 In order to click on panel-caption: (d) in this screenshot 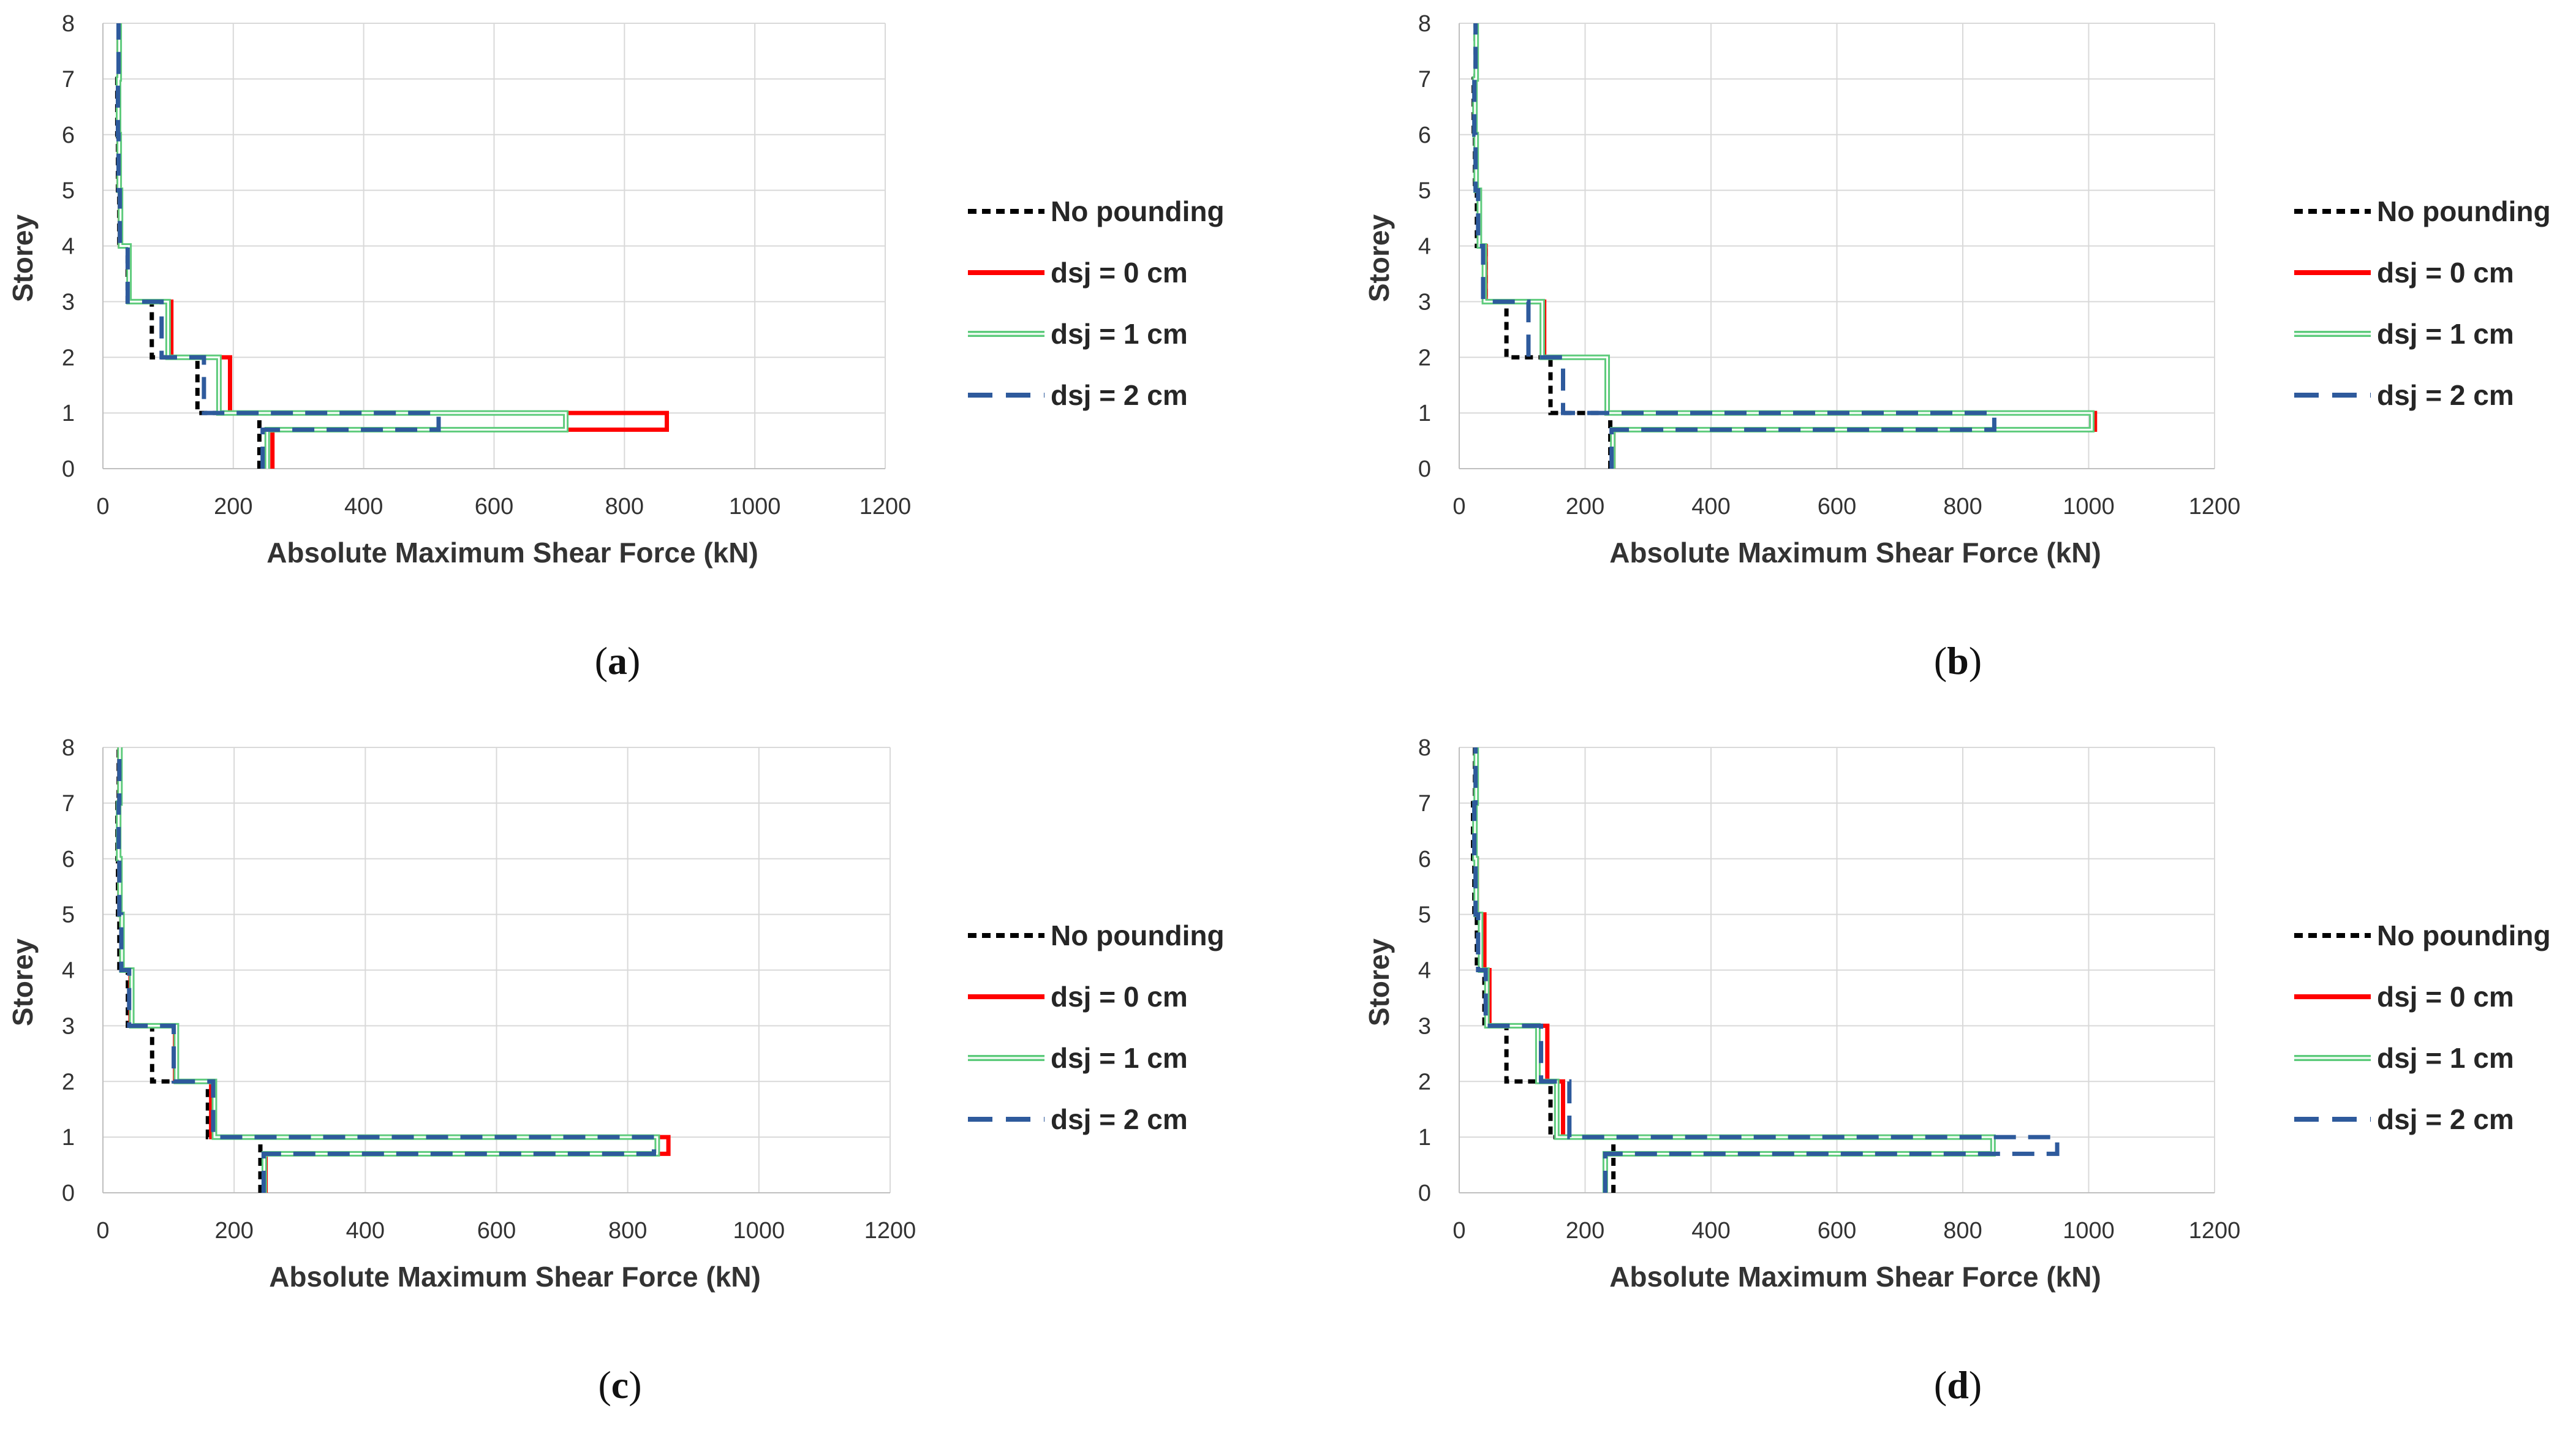, I will do `click(1958, 1385)`.